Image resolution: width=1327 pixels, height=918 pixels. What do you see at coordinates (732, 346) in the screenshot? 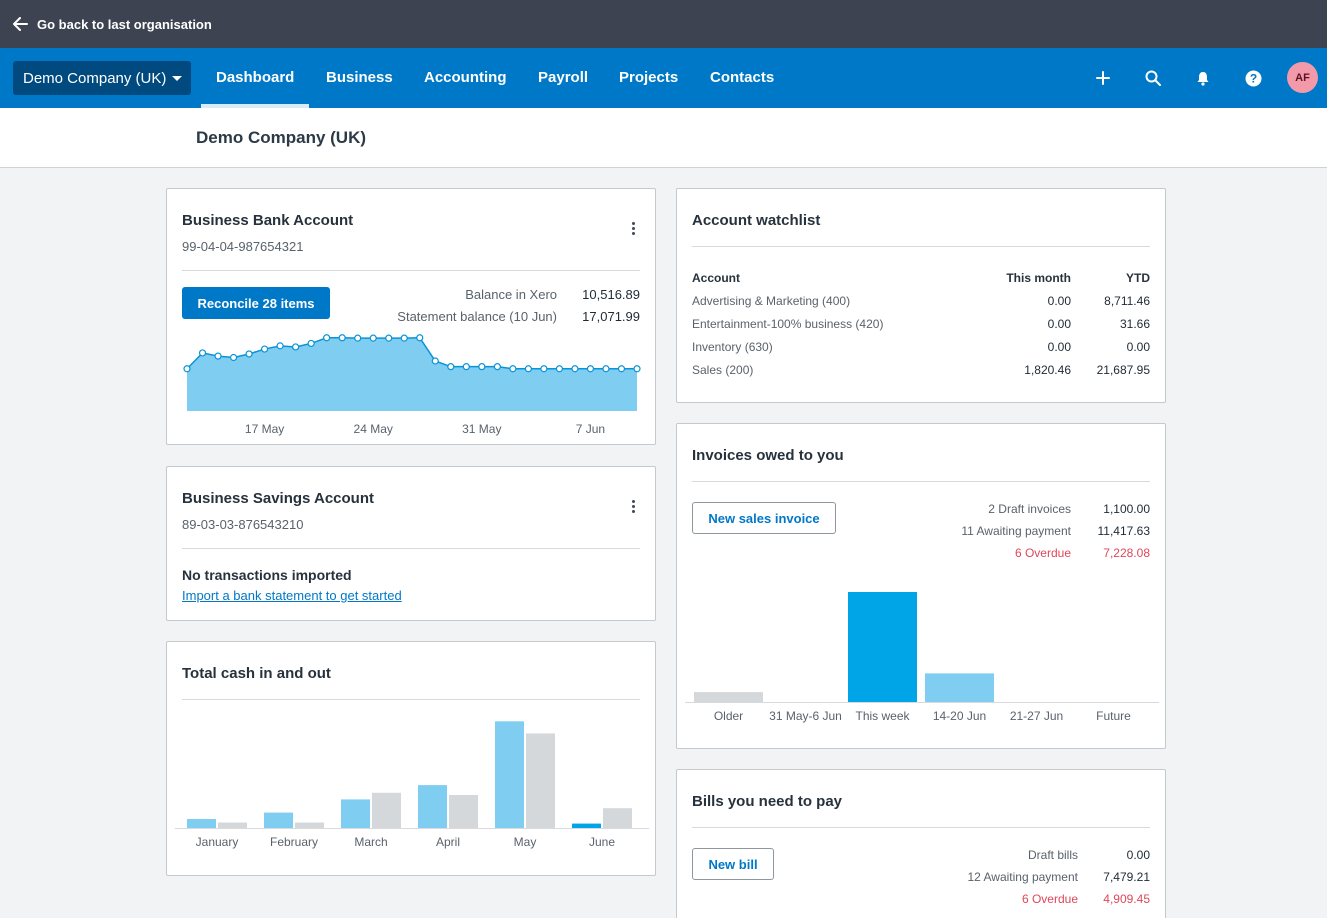
I see `account-name: Inventory (630)` at bounding box center [732, 346].